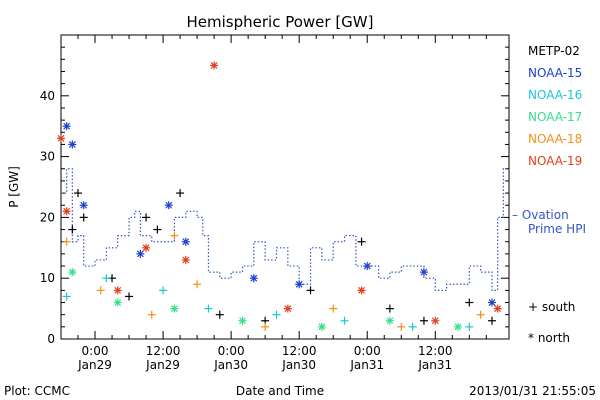  I want to click on south-marker-label: + south, so click(551, 307).